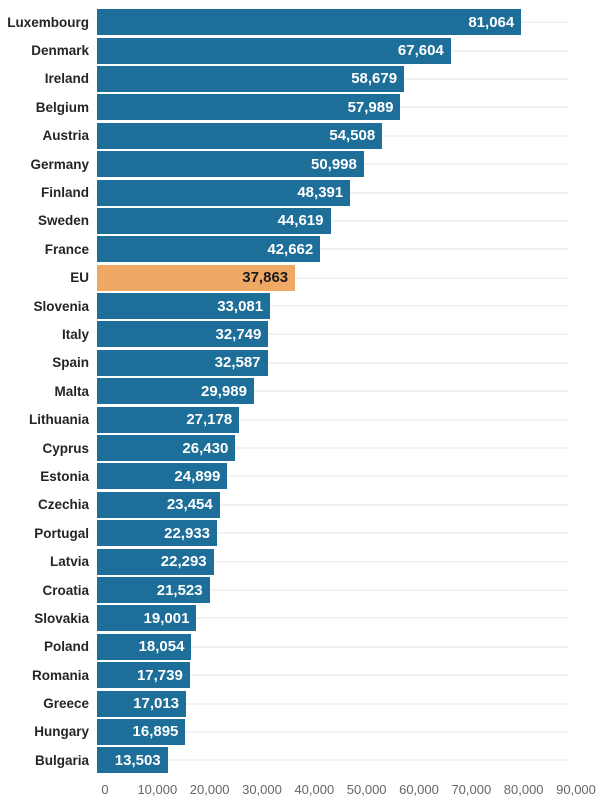  I want to click on bar: 22,293, so click(155, 561).